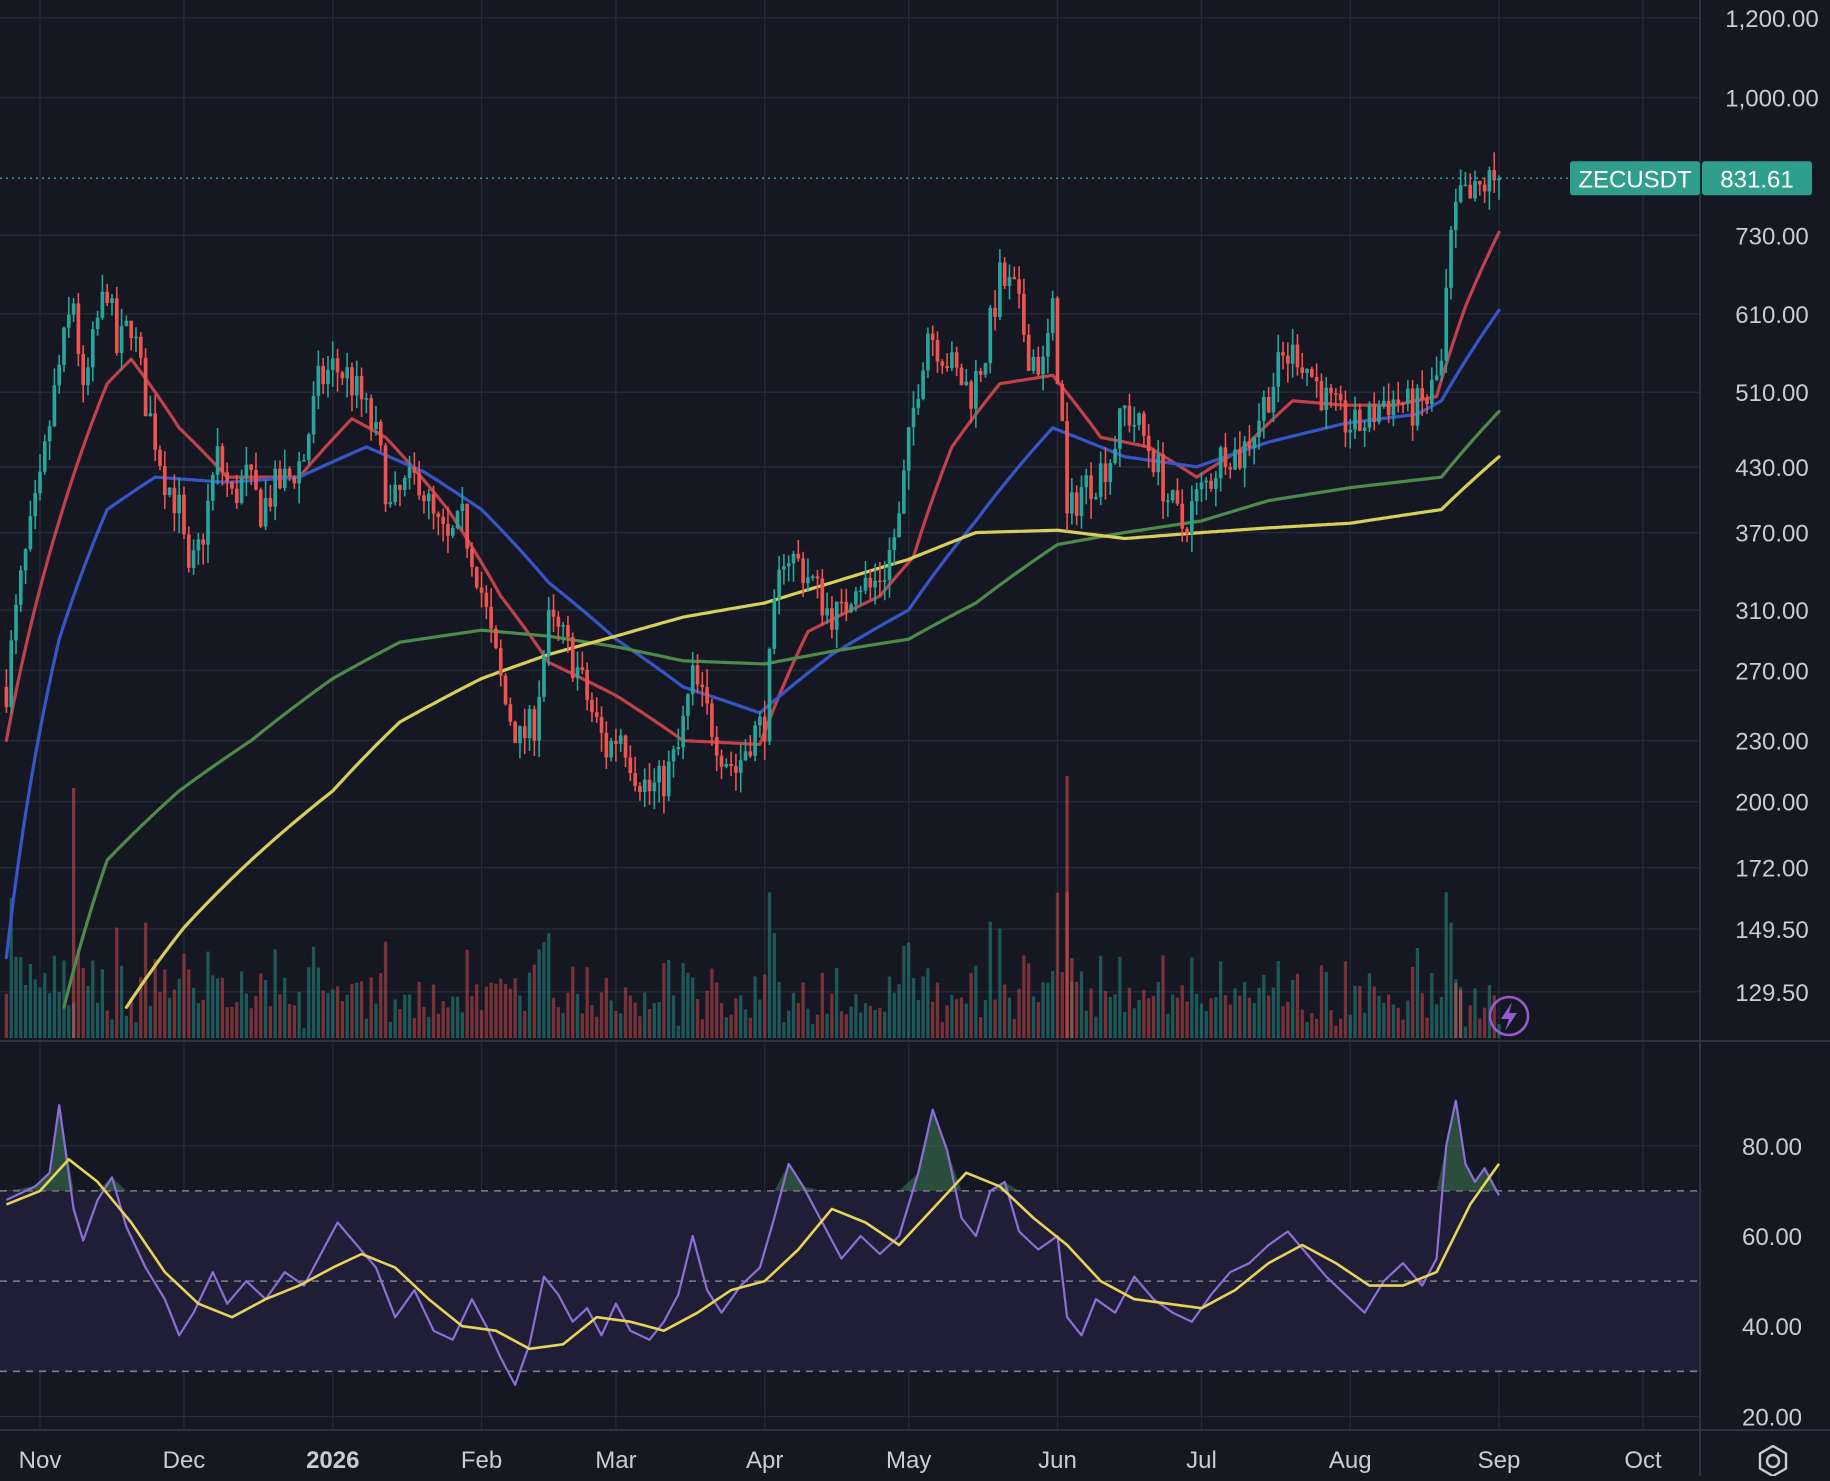 This screenshot has width=1830, height=1481. I want to click on price-tick-label: 200.00, so click(1771, 803).